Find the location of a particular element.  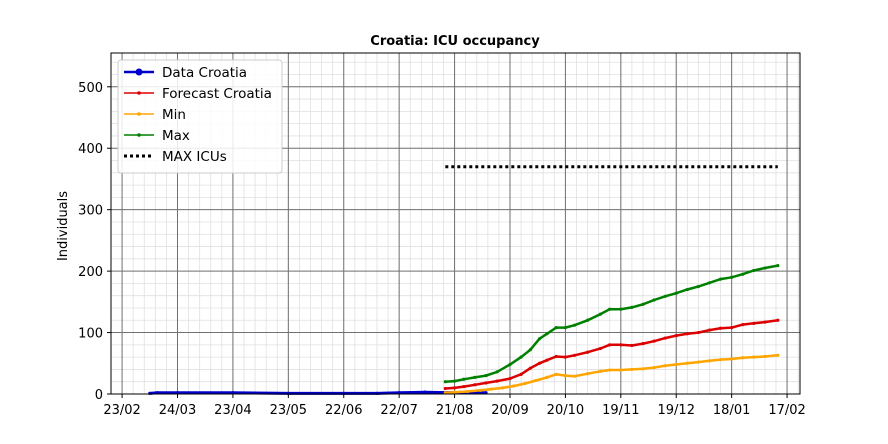

y-tick-label: 300 is located at coordinates (90, 211).